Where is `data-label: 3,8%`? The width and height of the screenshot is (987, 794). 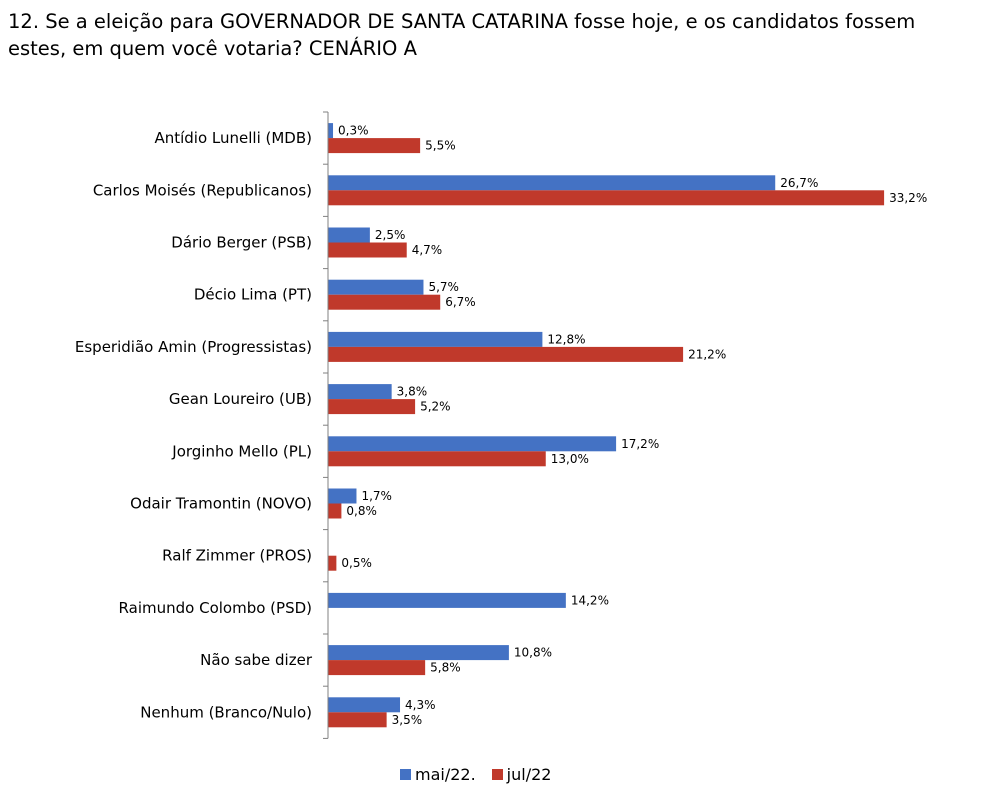
data-label: 3,8% is located at coordinates (412, 392).